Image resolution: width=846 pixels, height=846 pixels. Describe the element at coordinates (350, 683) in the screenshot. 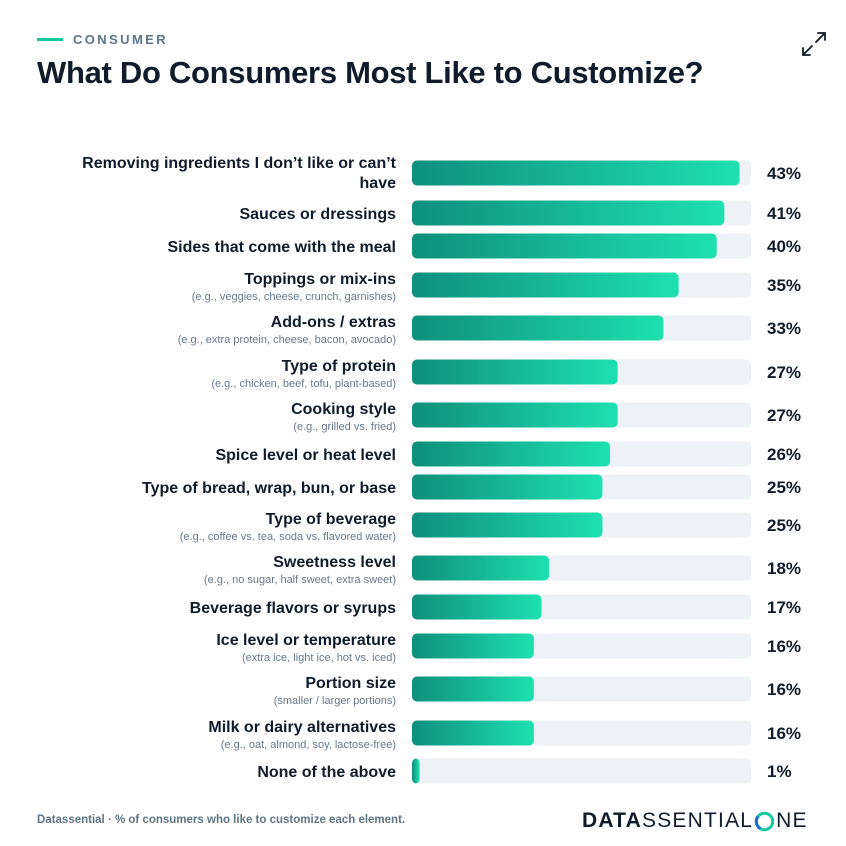

I see `category-label: Portion size` at that location.